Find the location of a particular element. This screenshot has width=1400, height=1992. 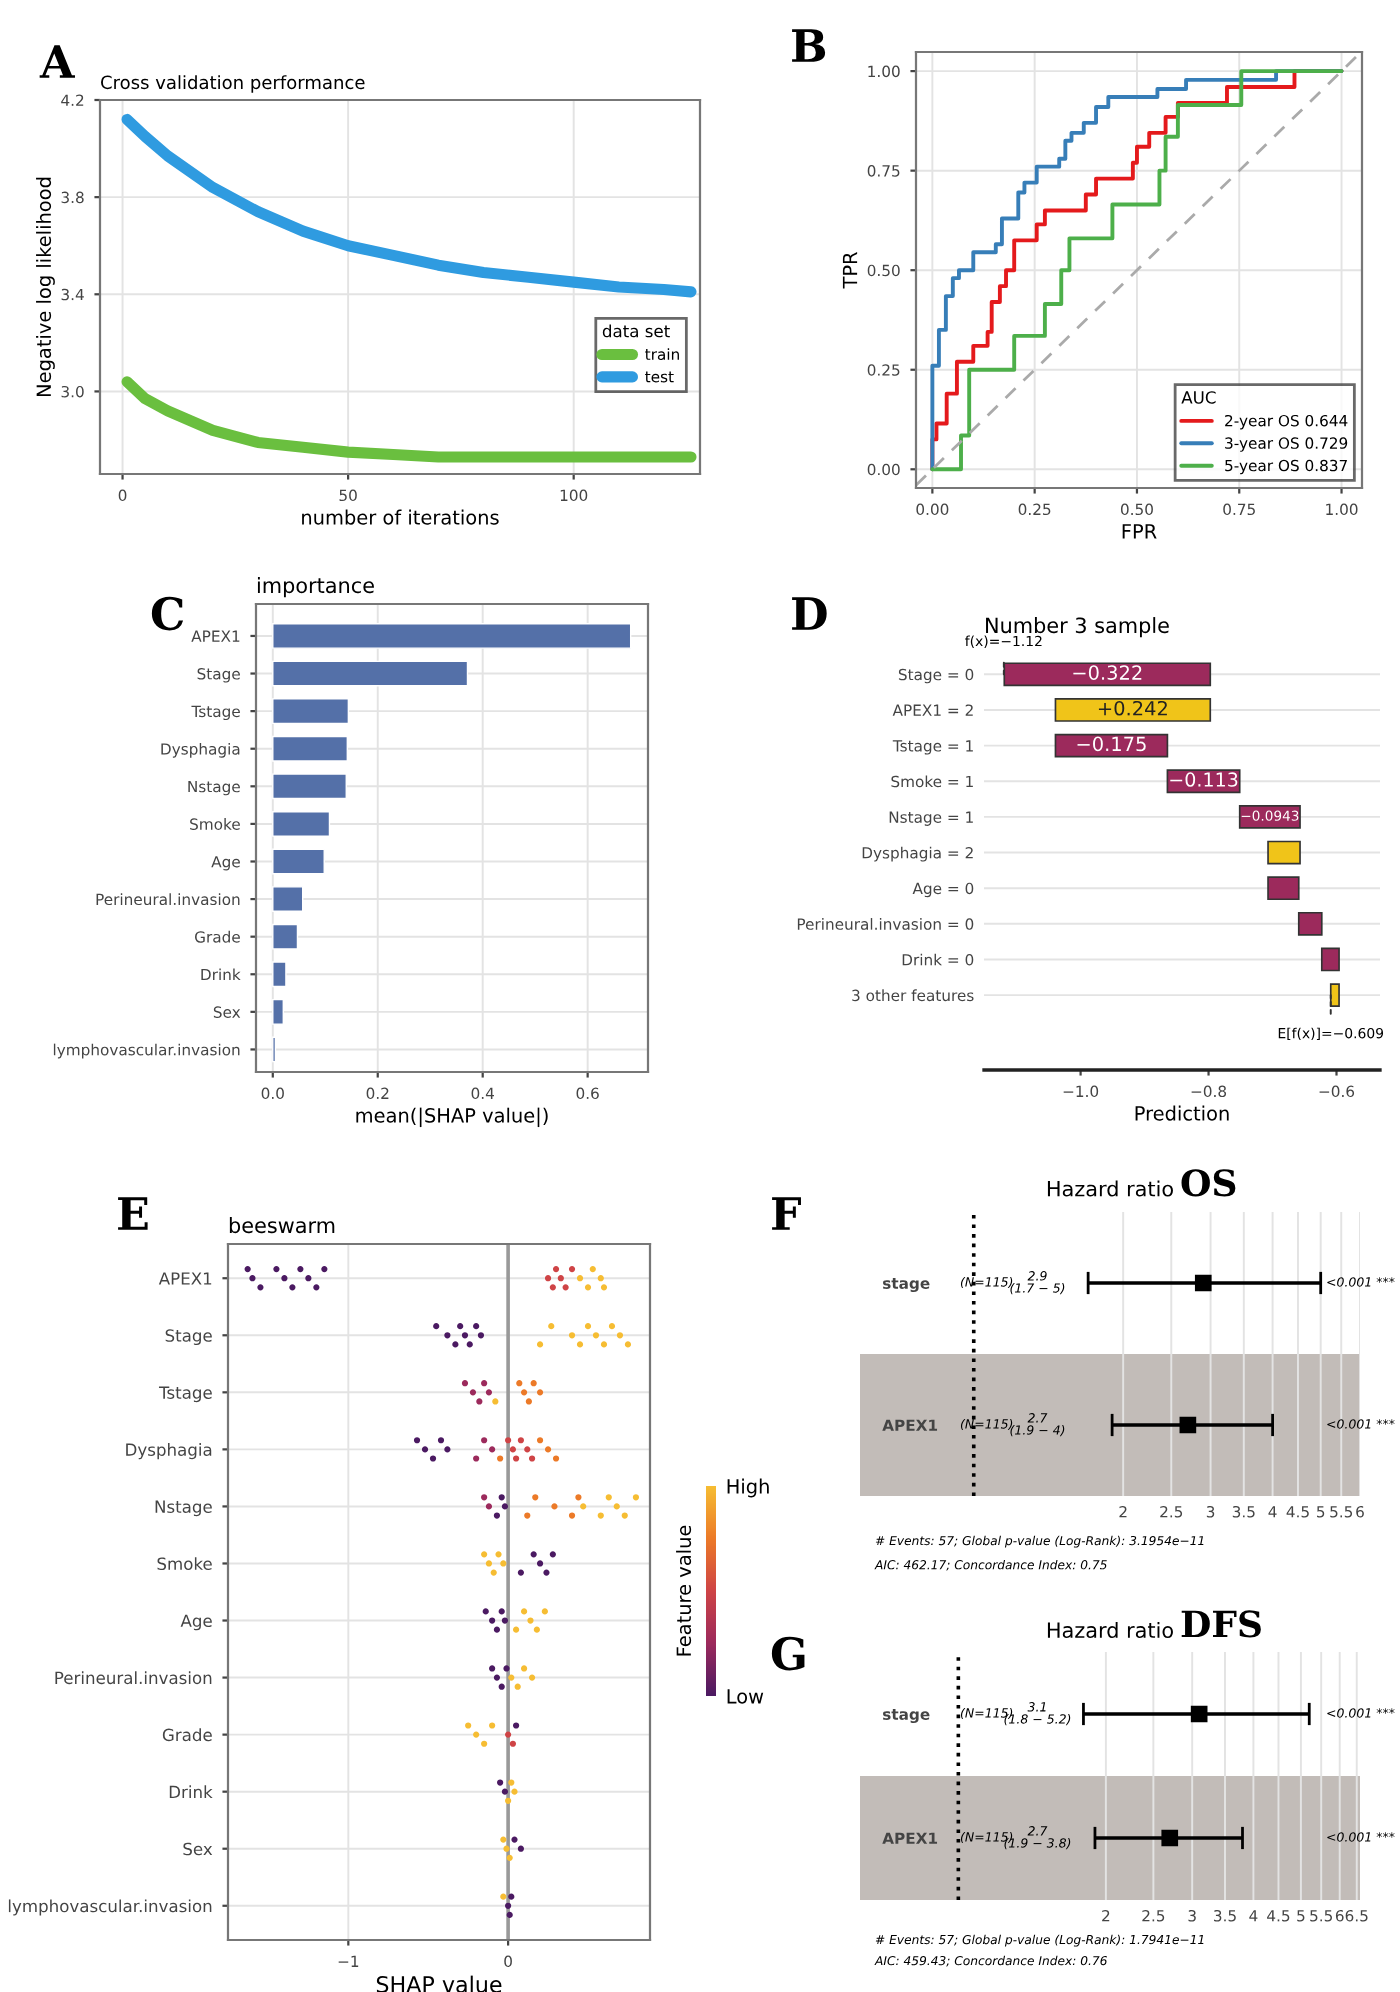

text: B is located at coordinates (809, 45).